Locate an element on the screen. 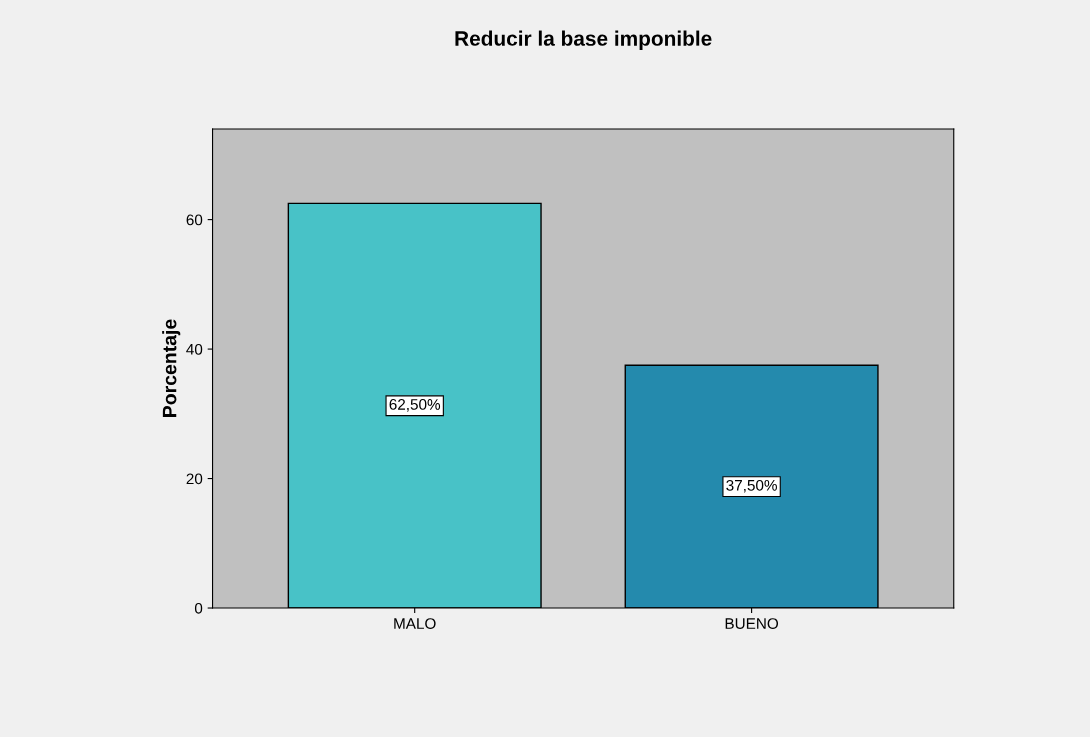 This screenshot has width=1090, height=737. x-tick-label: MALO is located at coordinates (415, 623).